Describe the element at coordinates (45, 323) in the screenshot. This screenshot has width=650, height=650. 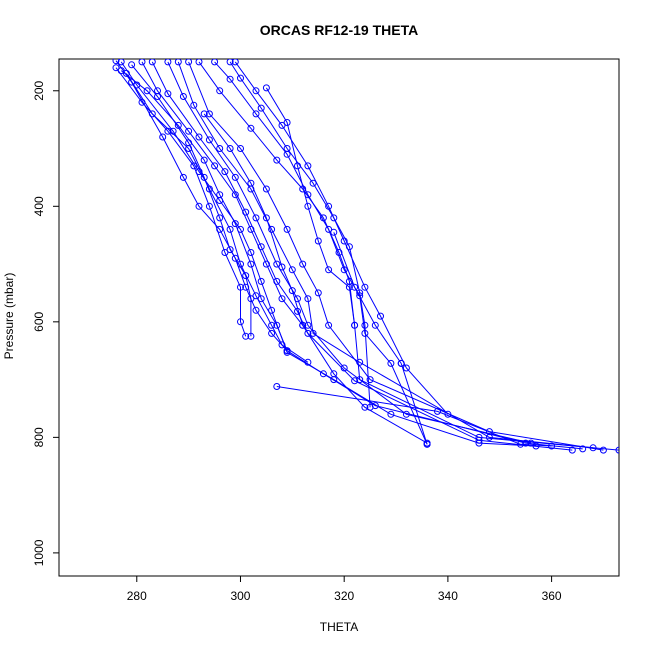
I see `y-axis: 200 400 600 800 1000` at that location.